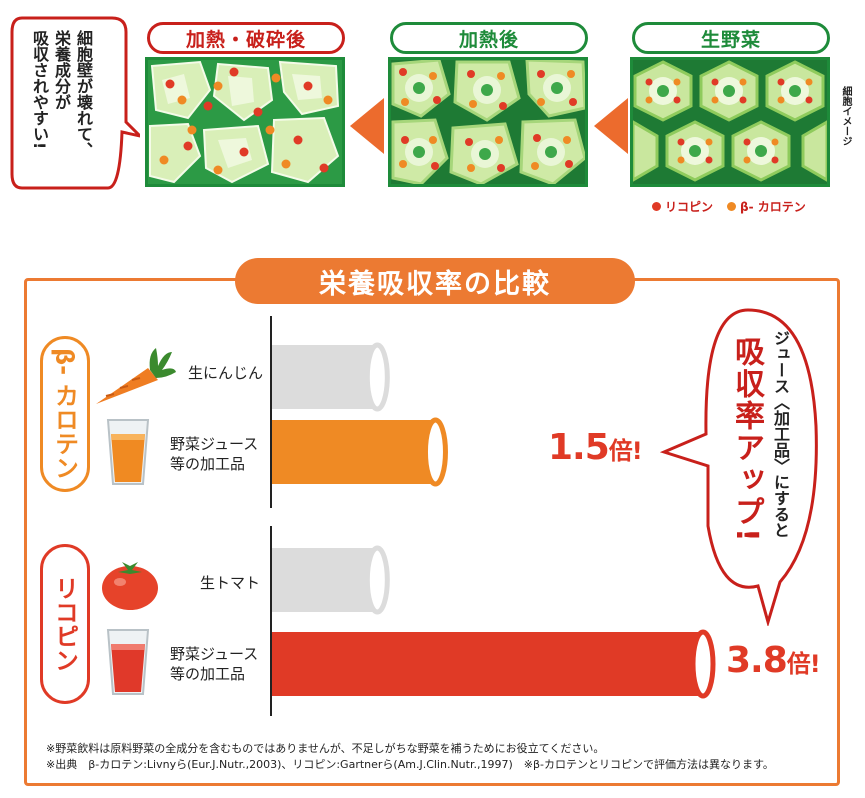  I want to click on tomato-juice-glass-icon, so click(128, 662).